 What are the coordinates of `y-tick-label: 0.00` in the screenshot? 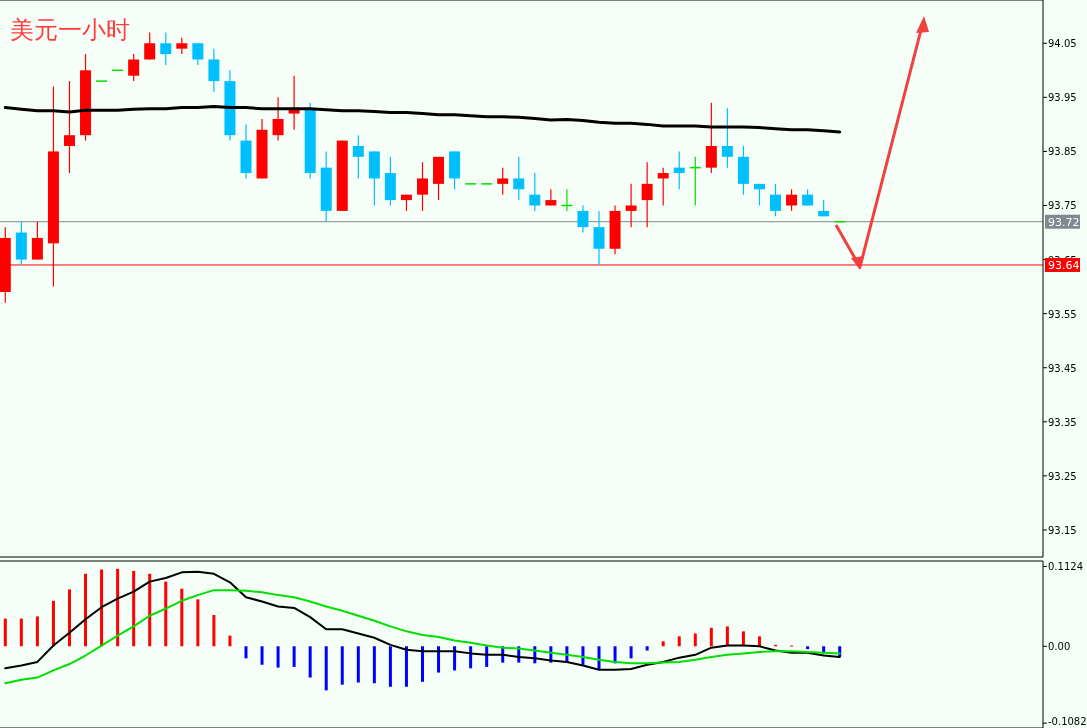 It's located at (1059, 647).